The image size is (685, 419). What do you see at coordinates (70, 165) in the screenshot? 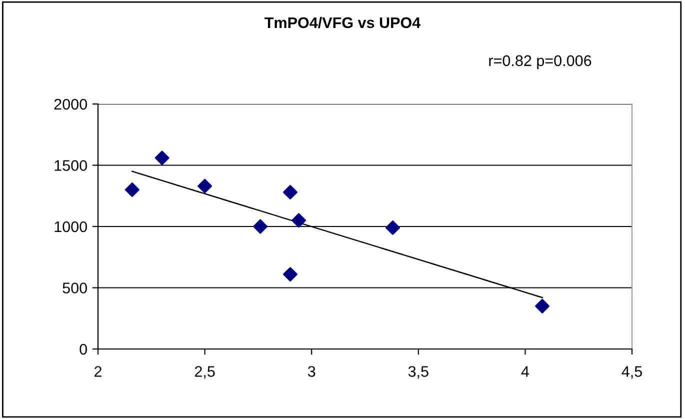
I see `y-tick-label: 1500` at bounding box center [70, 165].